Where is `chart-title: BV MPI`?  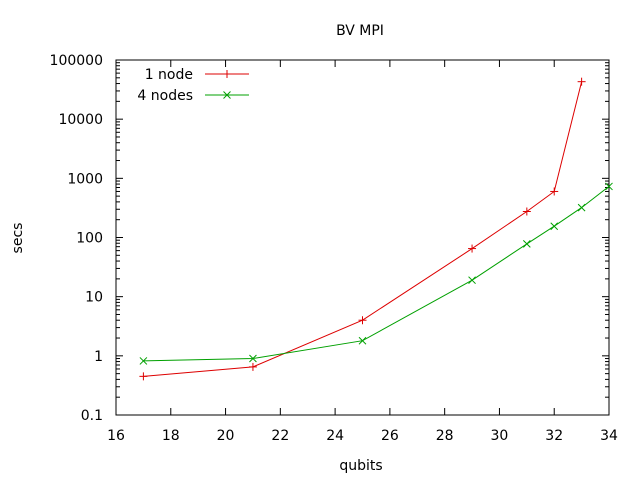
chart-title: BV MPI is located at coordinates (360, 31).